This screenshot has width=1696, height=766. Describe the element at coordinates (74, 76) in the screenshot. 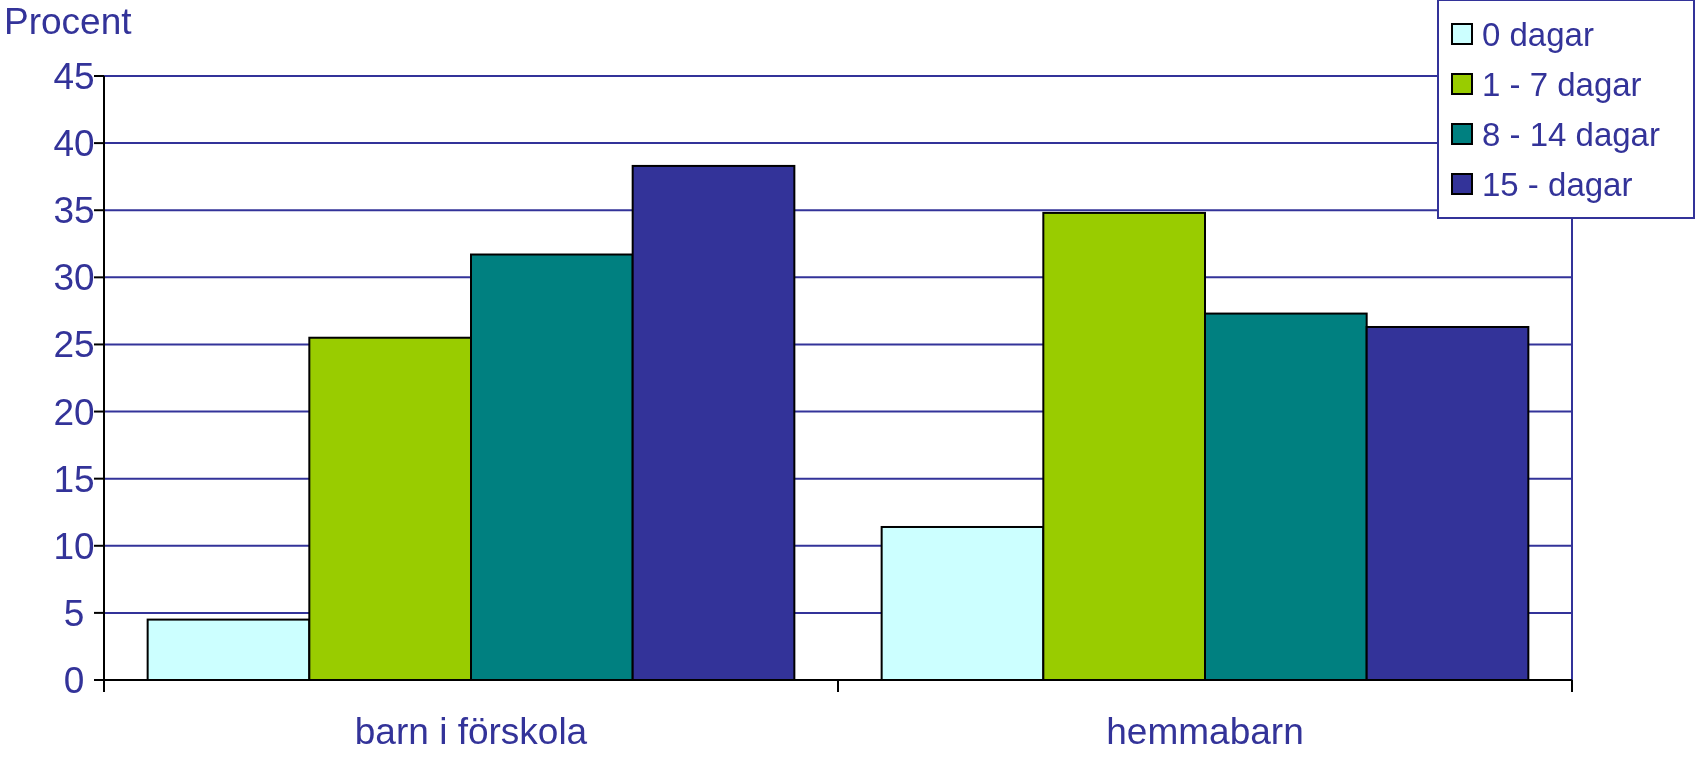

I see `y-tick-label: 45` at that location.